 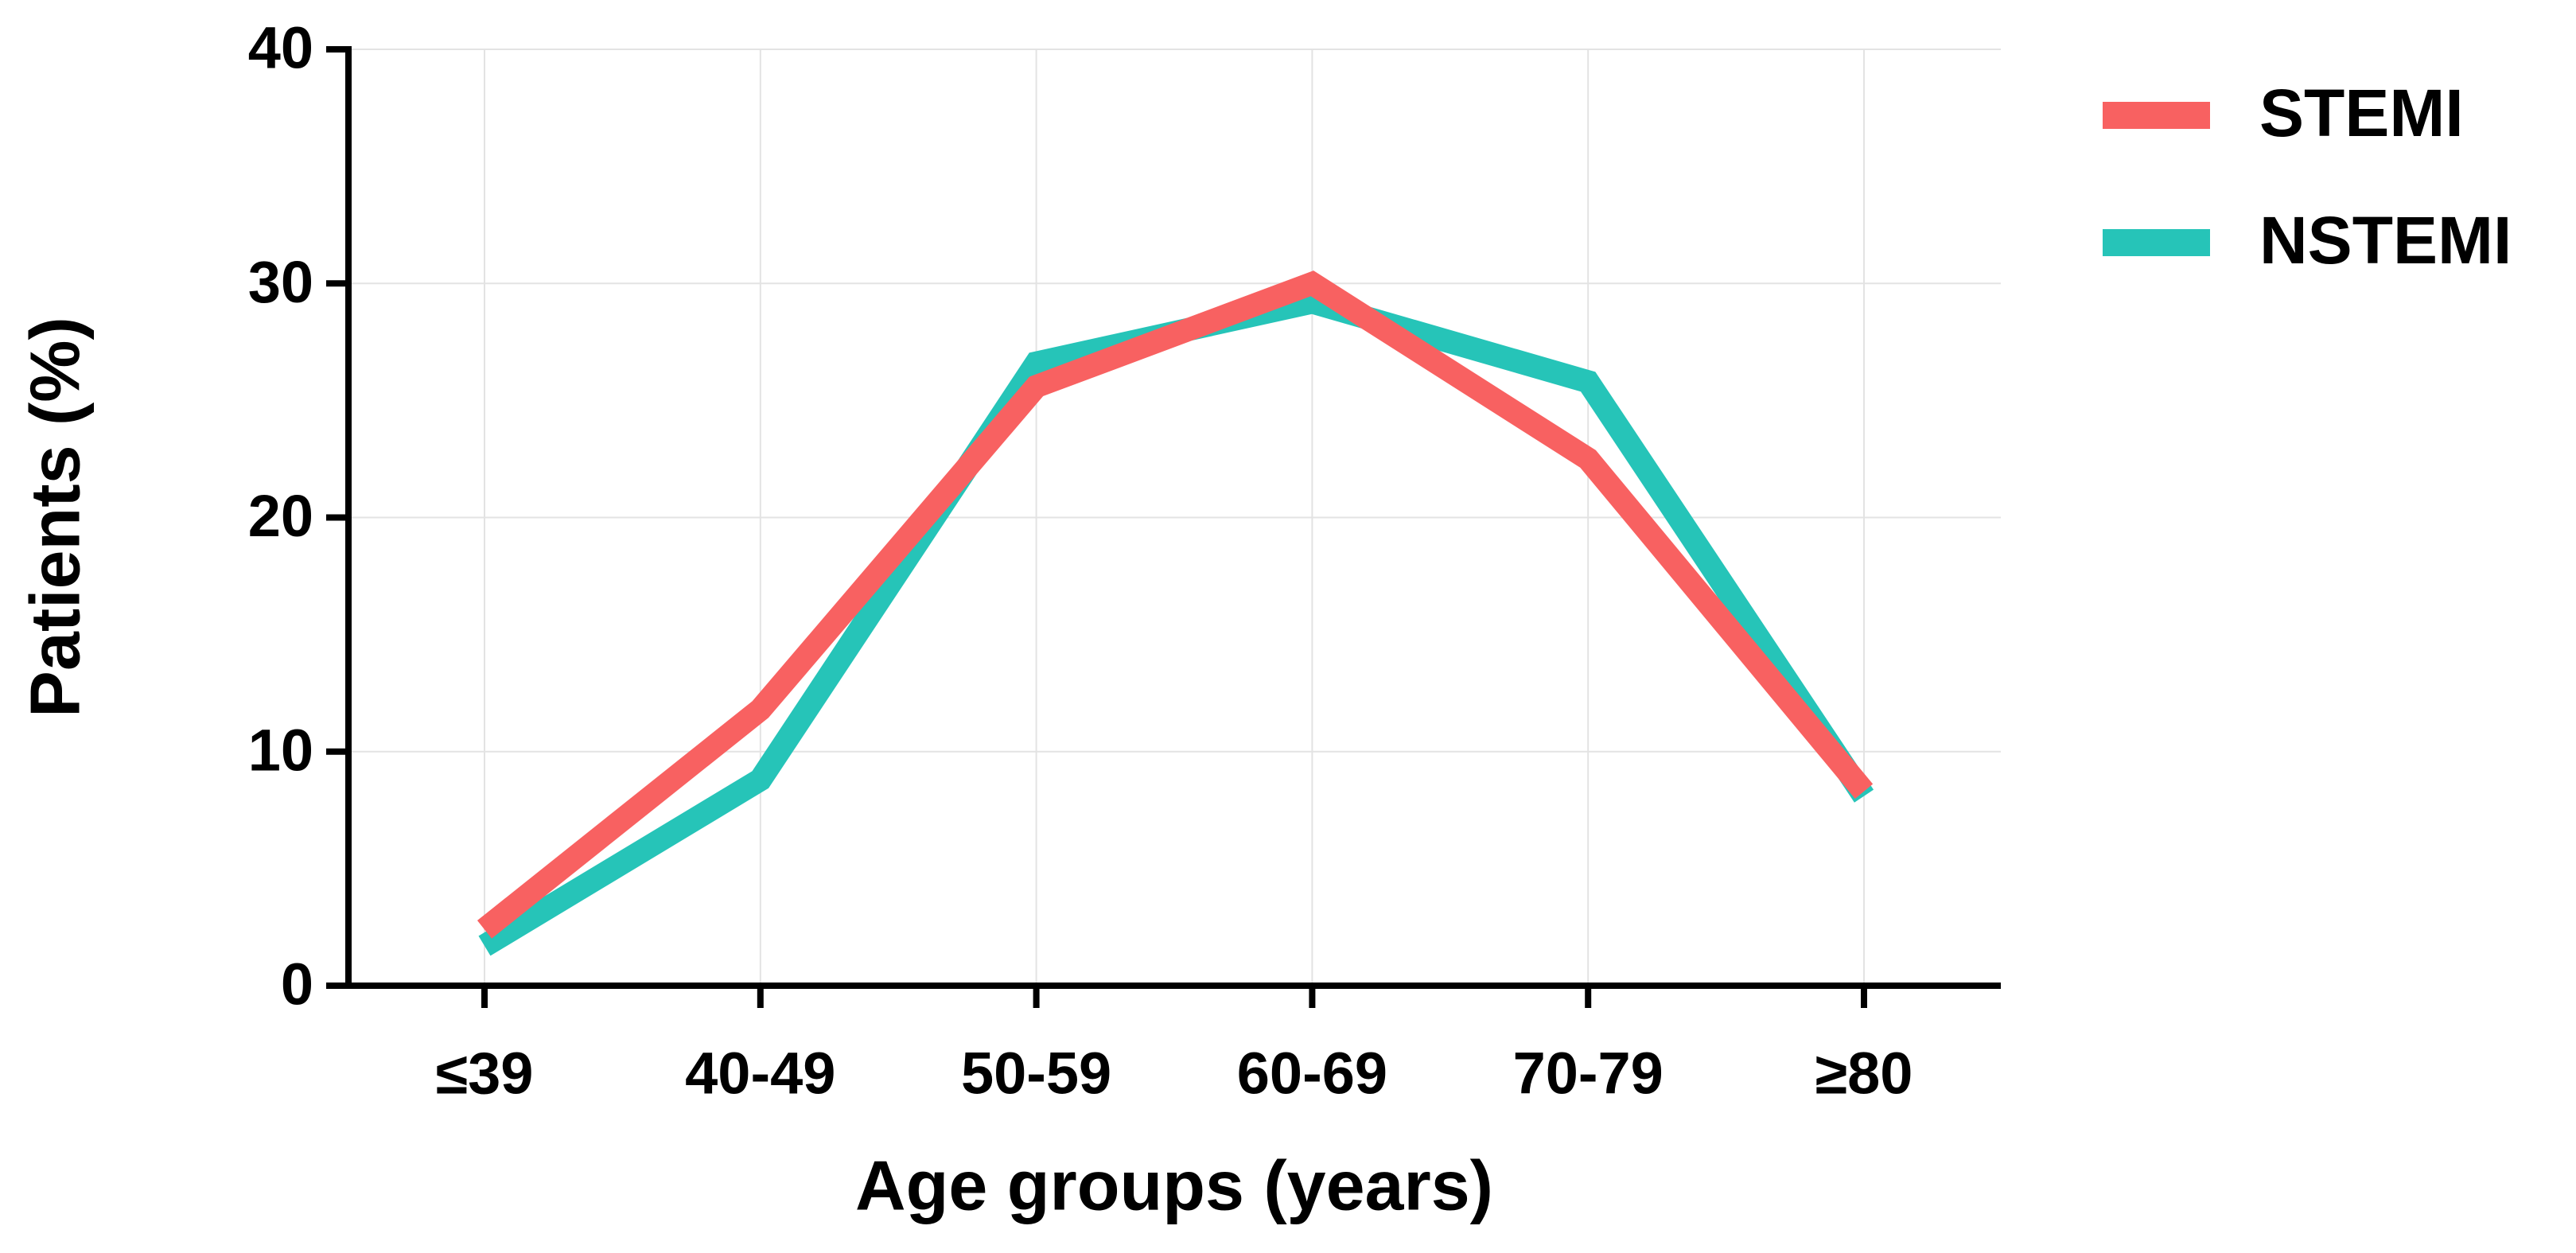 I want to click on legend-label: NSTEMI, so click(x=2386, y=241).